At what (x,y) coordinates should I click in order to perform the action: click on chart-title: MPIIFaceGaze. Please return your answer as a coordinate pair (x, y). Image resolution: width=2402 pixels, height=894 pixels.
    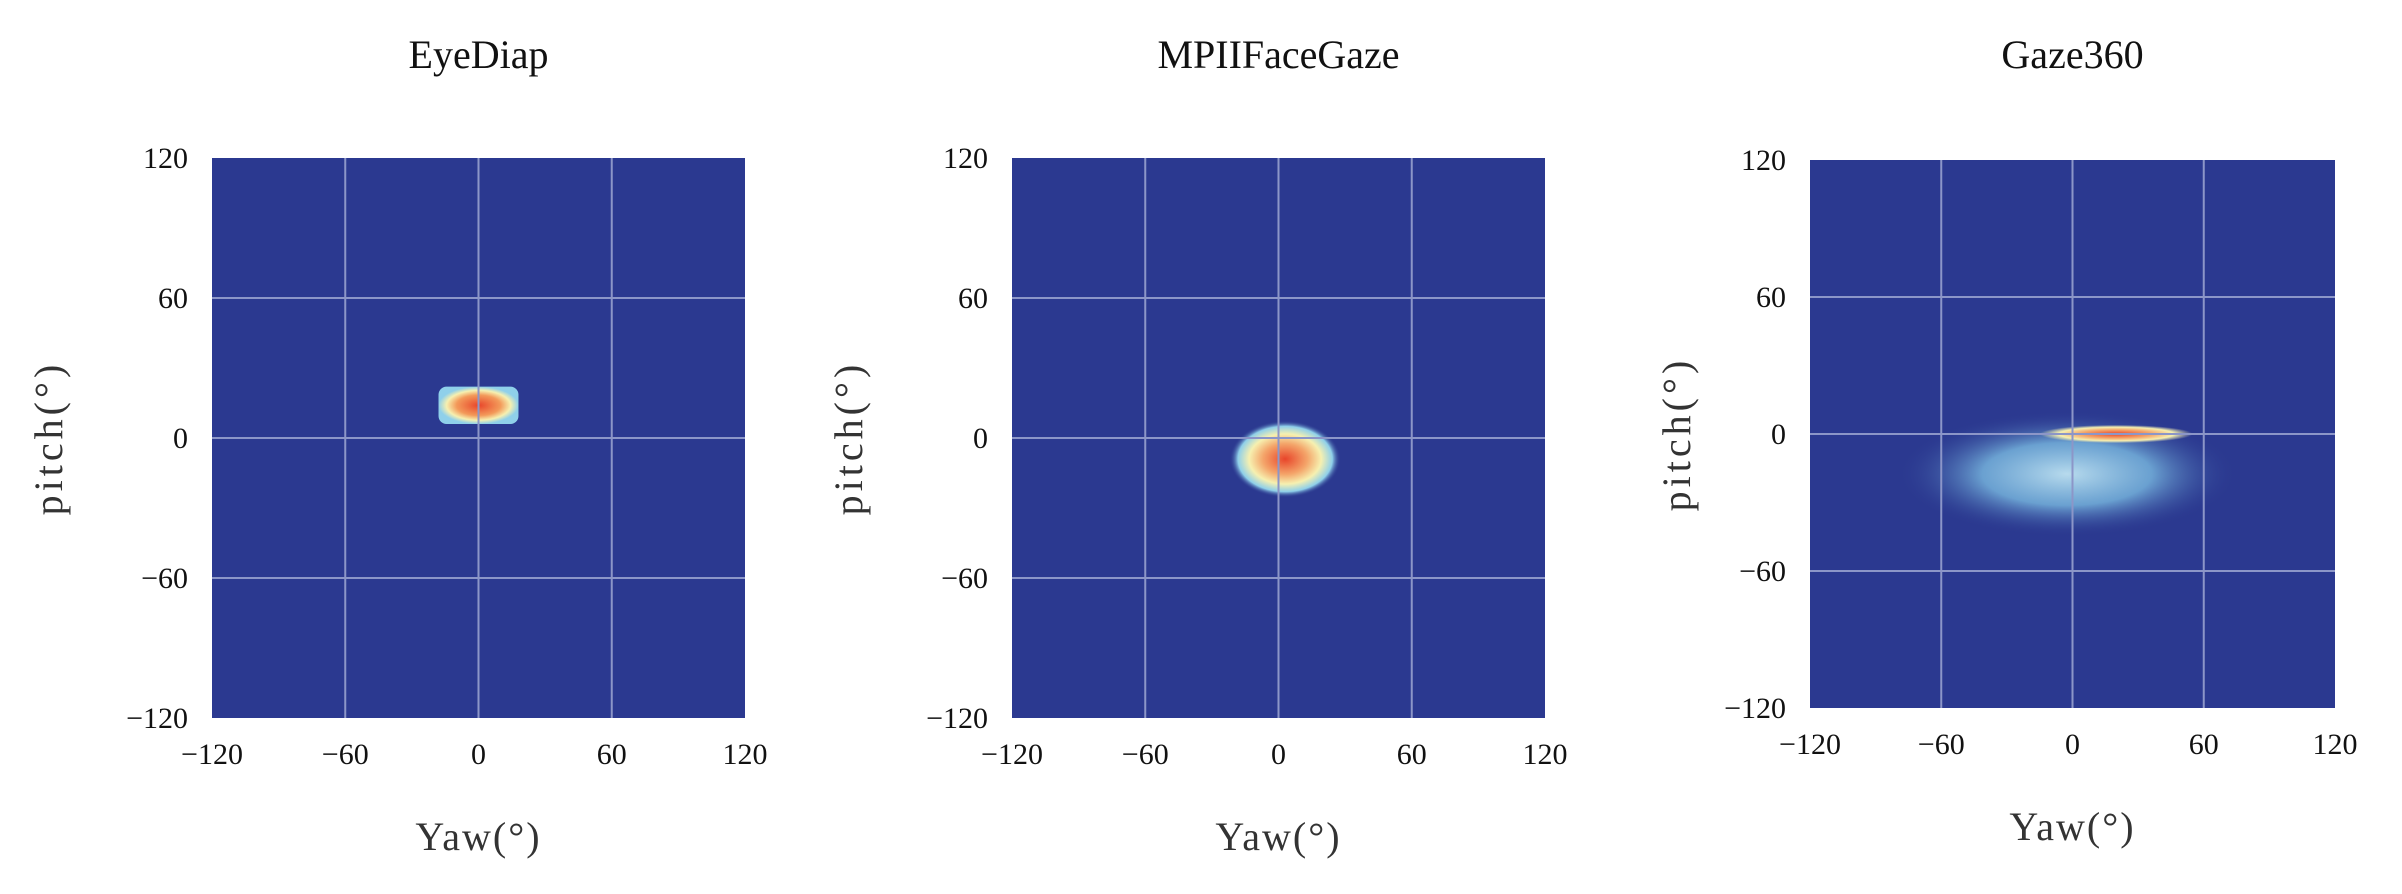
    Looking at the image, I should click on (1278, 54).